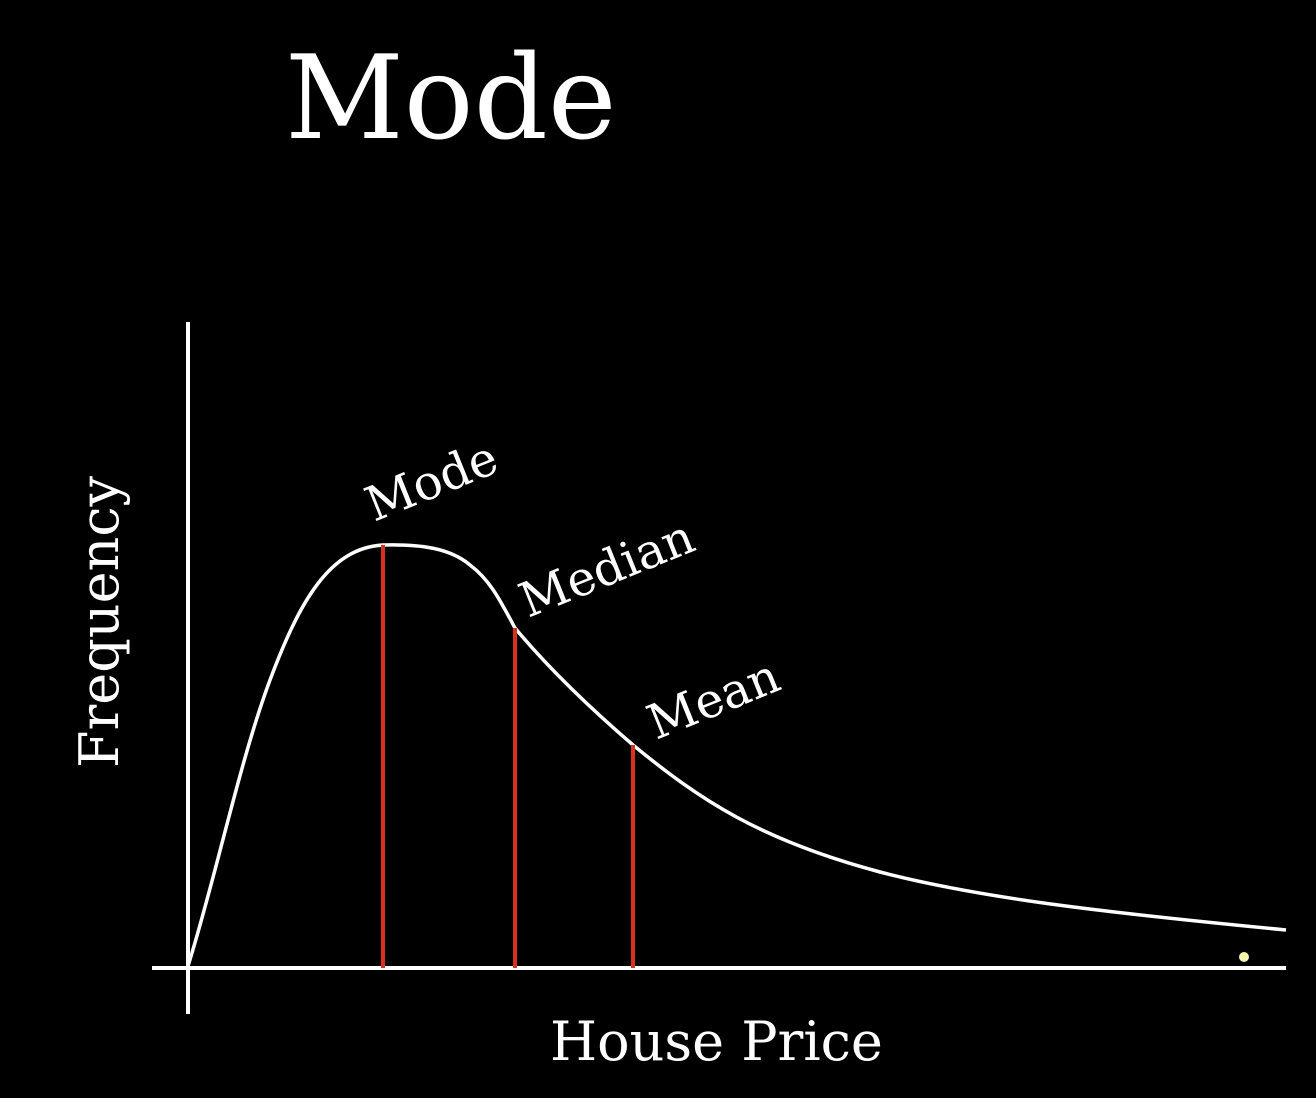  Describe the element at coordinates (99, 621) in the screenshot. I see `y-axis-label: Frequency` at that location.